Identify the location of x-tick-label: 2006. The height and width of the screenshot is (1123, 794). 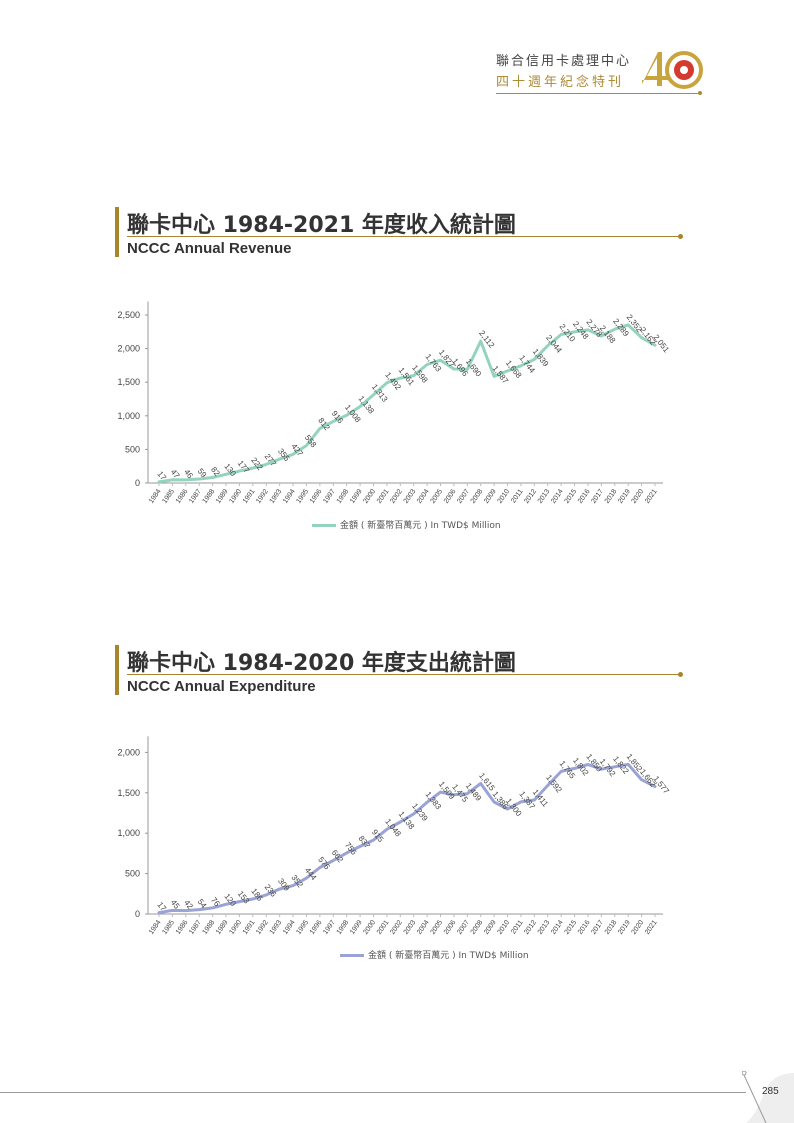
(450, 927).